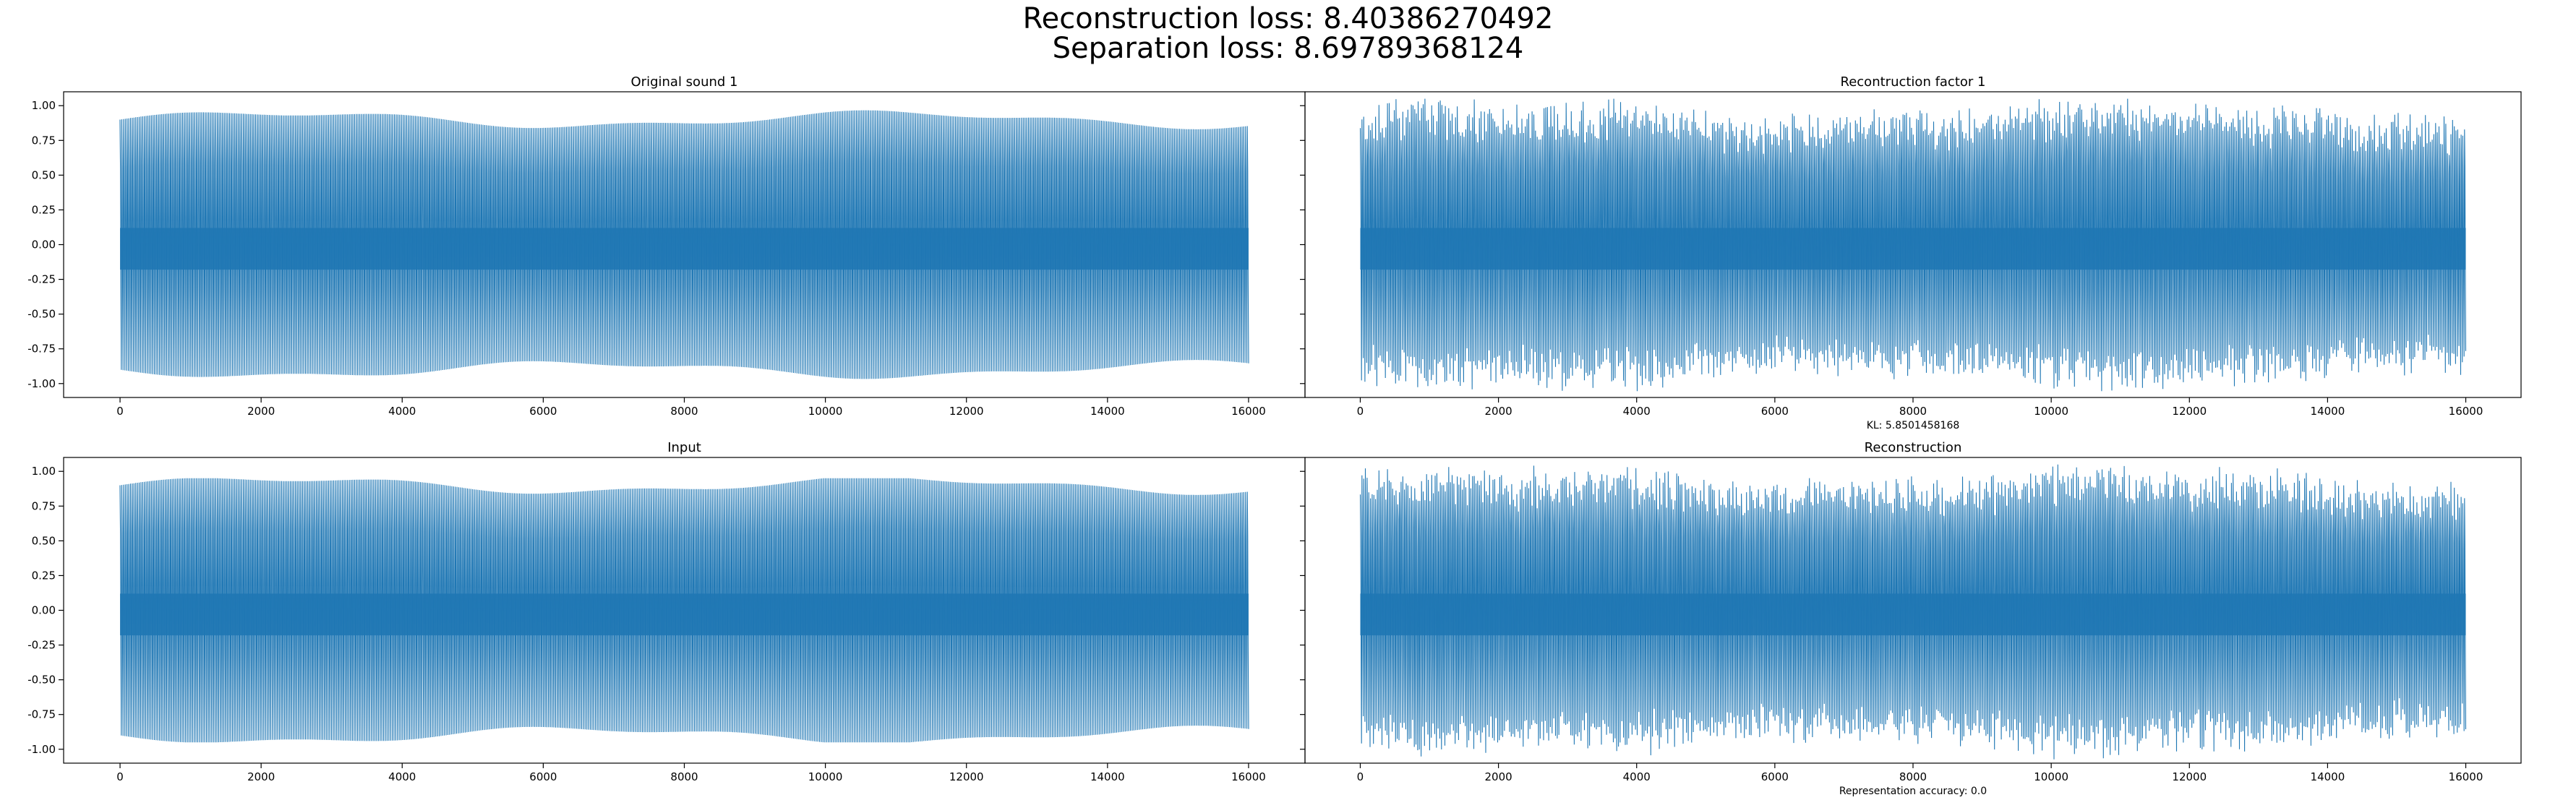 This screenshot has height=800, width=2576. I want to click on subplot-annotation: Representation accuracy: 0.0, so click(1913, 792).